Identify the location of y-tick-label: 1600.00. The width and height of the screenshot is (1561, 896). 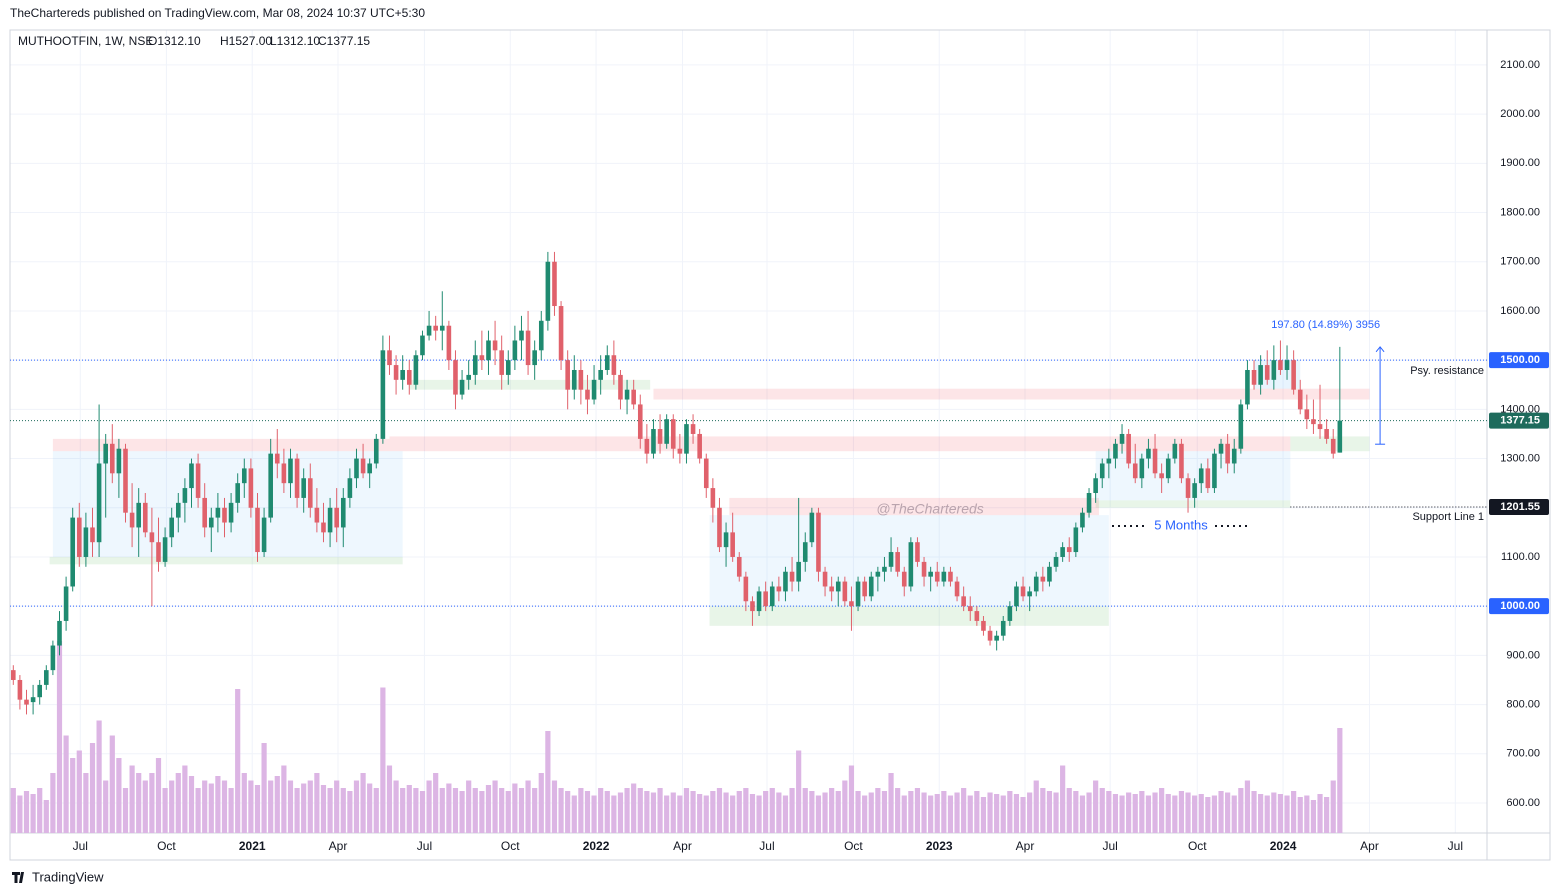
(1520, 311).